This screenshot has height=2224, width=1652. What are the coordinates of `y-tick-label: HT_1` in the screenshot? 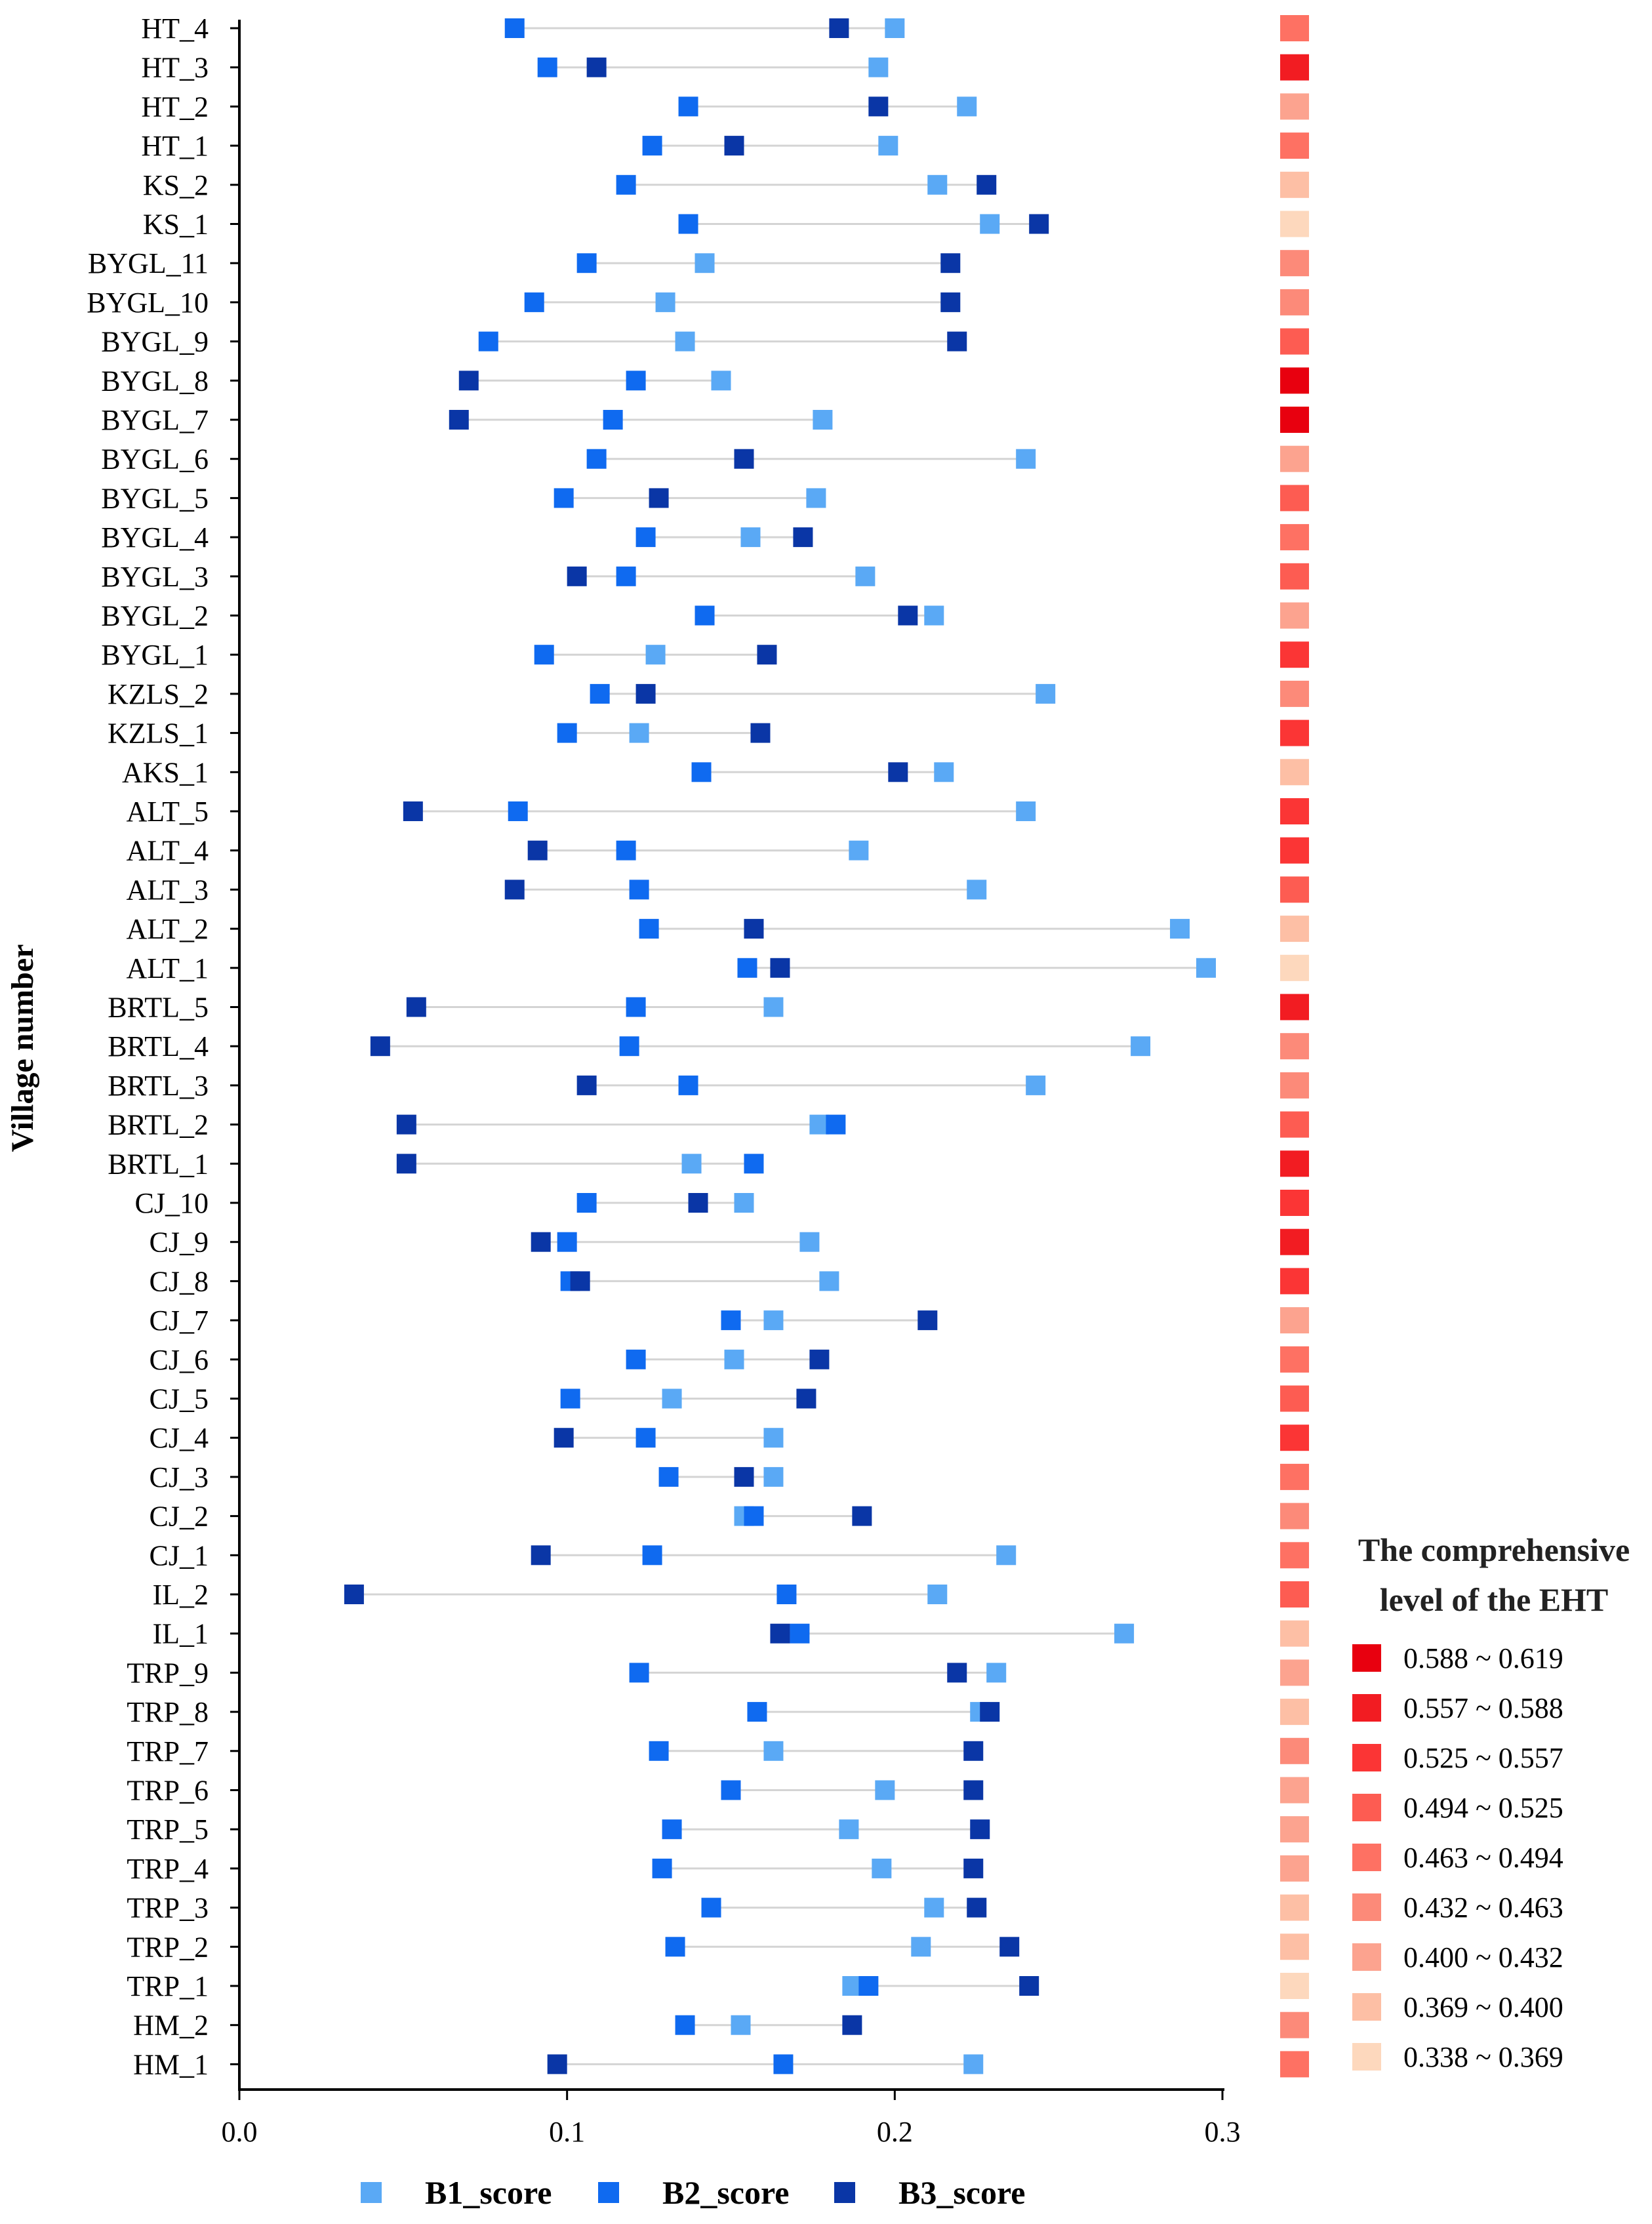 It's located at (175, 146).